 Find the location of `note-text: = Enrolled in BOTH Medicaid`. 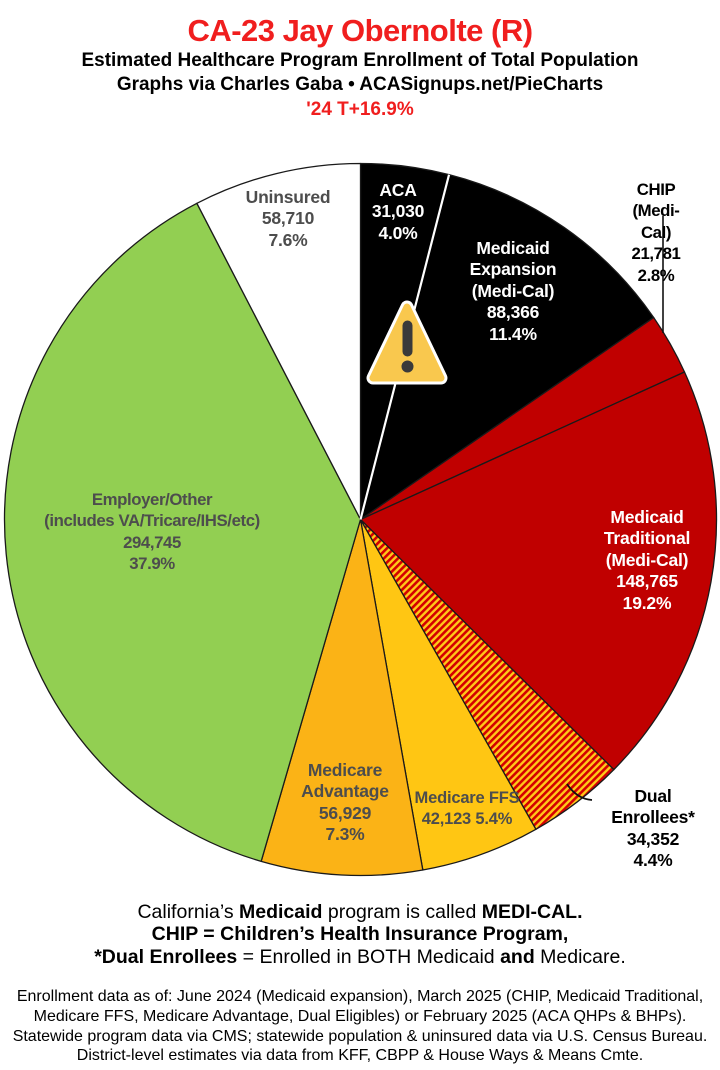

note-text: = Enrolled in BOTH Medicaid is located at coordinates (369, 956).